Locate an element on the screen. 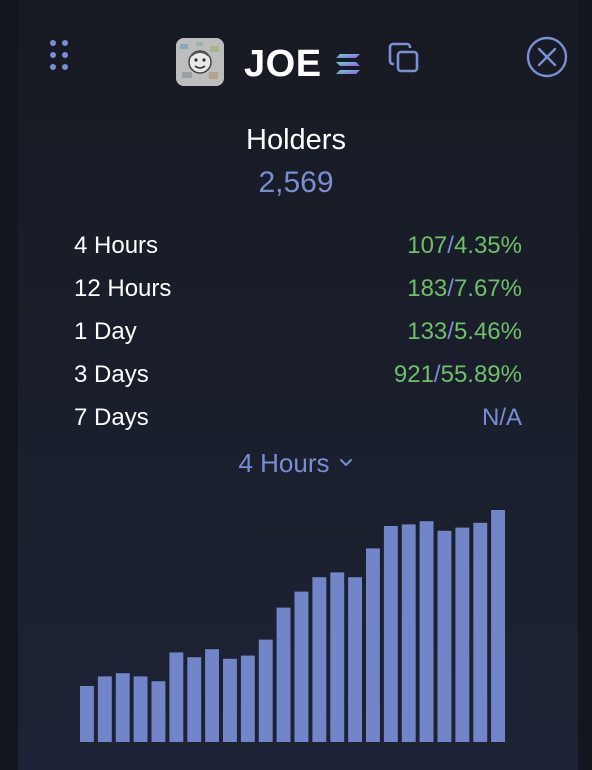  panel-header: JOE is located at coordinates (296, 55).